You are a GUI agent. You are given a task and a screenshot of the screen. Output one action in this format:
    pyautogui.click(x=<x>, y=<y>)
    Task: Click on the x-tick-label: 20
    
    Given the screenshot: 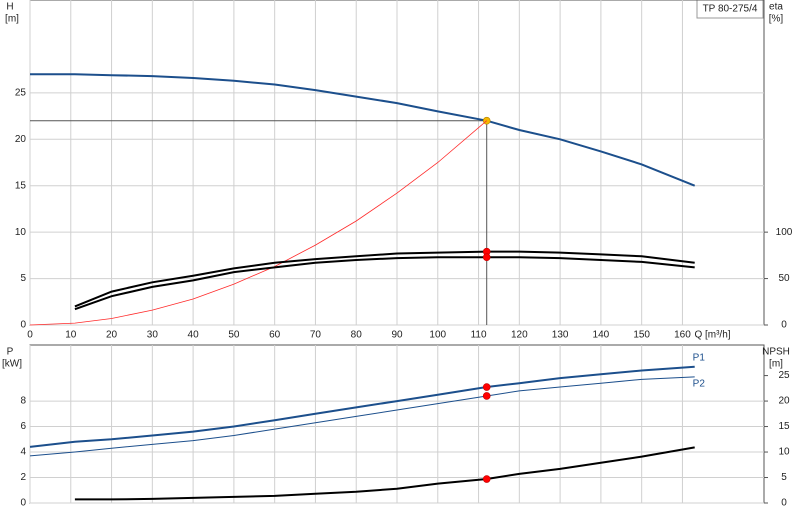 What is the action you would take?
    pyautogui.click(x=112, y=335)
    